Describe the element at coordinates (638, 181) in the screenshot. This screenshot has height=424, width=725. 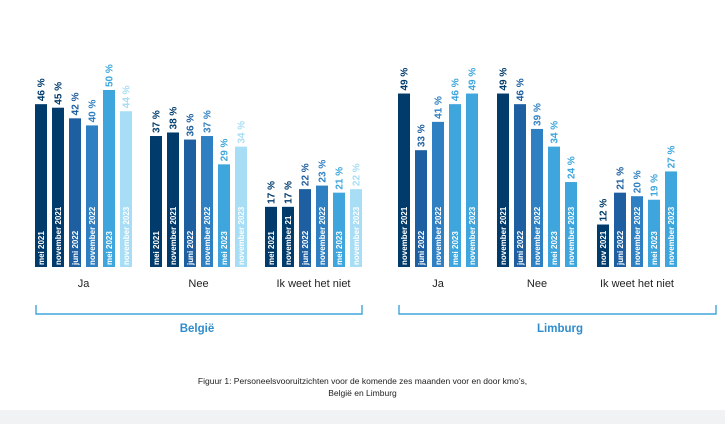
I see `value-label: 20 %` at that location.